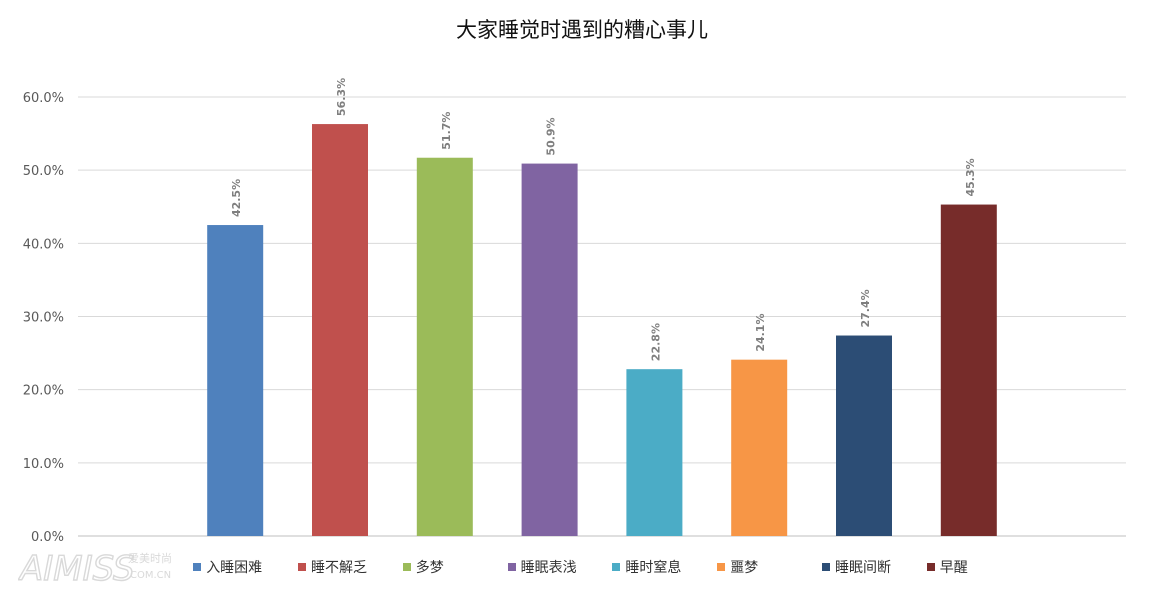  I want to click on legend-item: 睡时窒息, so click(646, 567).